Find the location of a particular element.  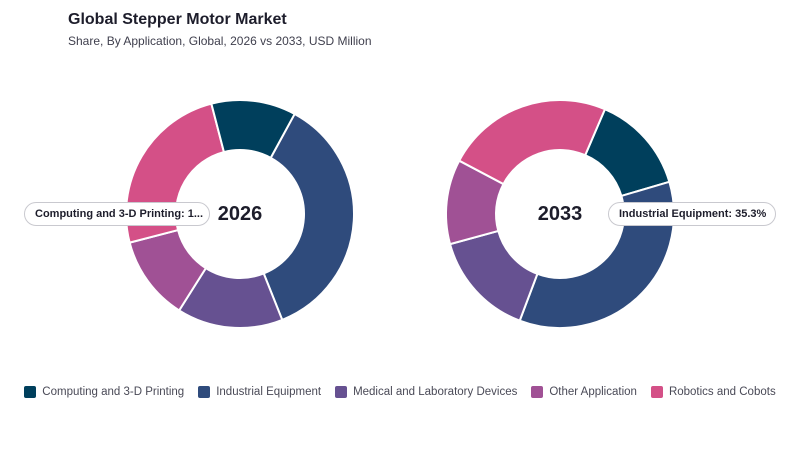

donut-slice-2033-robotics-and-cobots is located at coordinates (532, 142).